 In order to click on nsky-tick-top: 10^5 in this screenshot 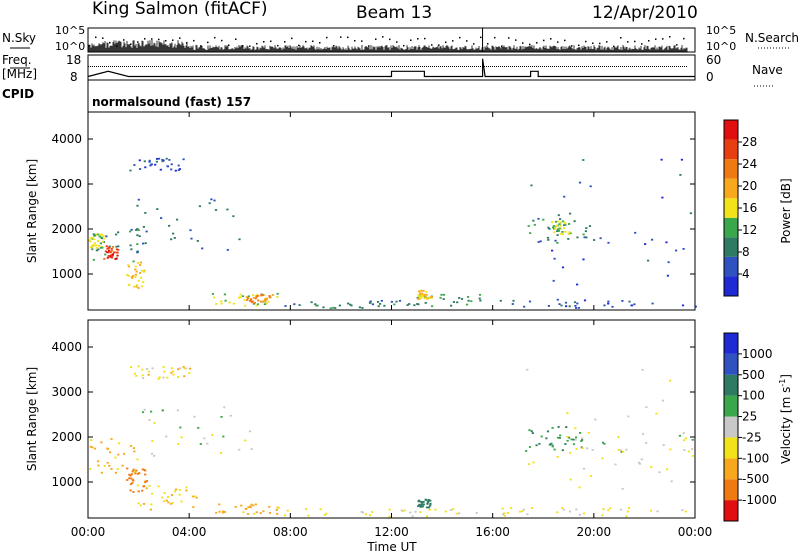, I will do `click(70, 30)`.